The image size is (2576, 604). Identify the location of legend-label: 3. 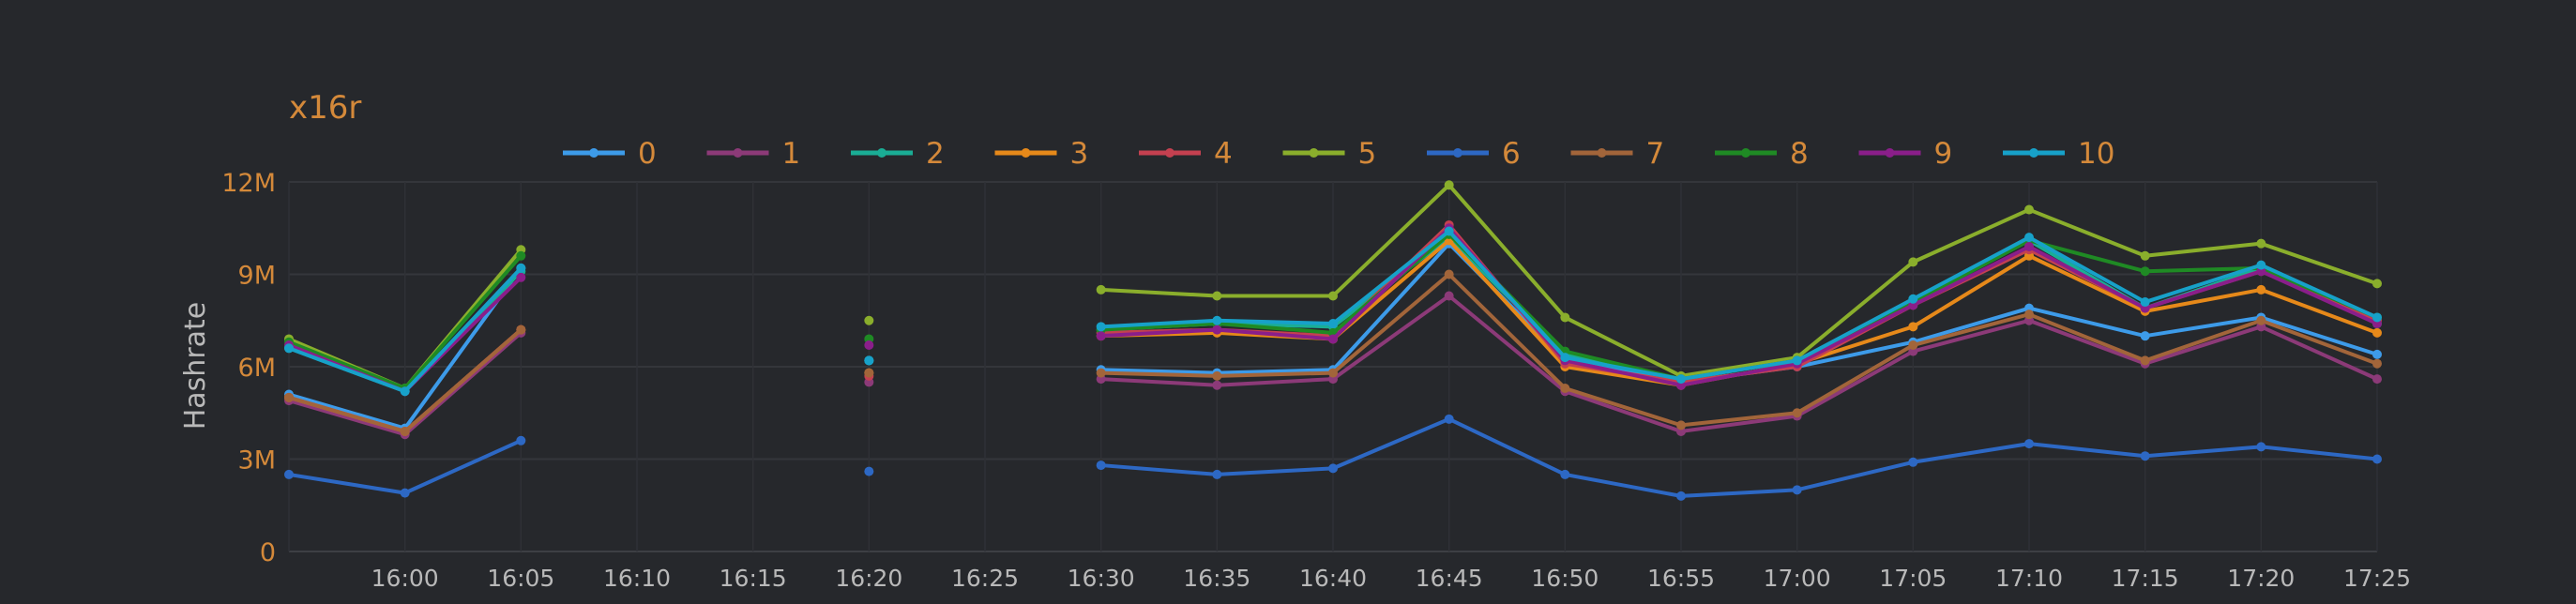
(1079, 154).